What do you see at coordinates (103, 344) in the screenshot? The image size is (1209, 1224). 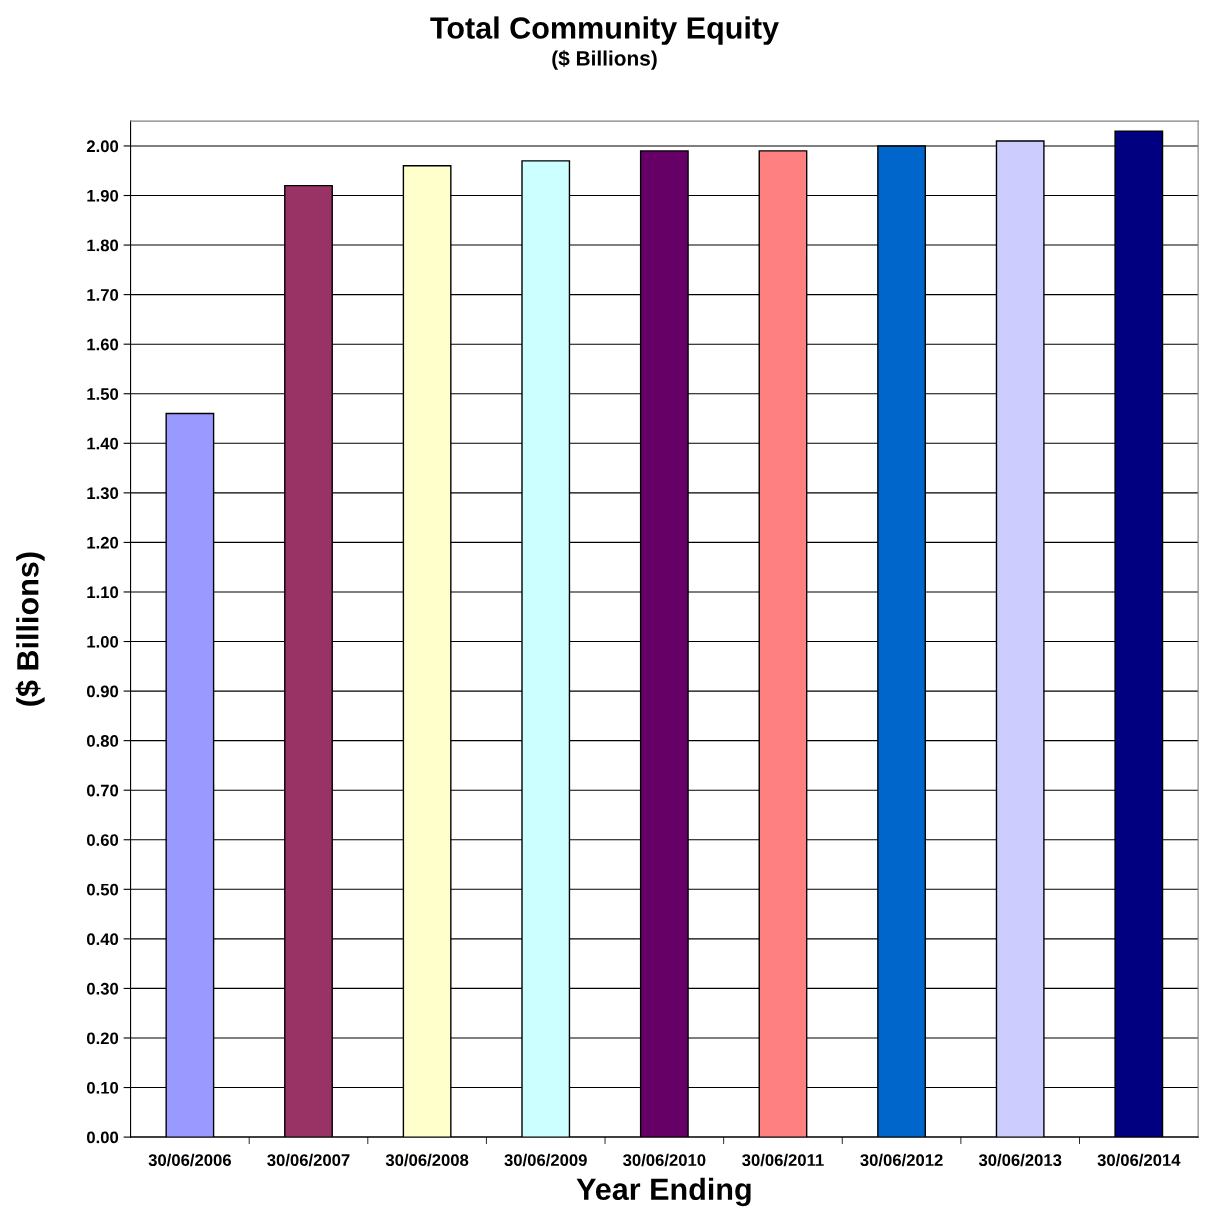 I see `y-tick-label: 1.60` at bounding box center [103, 344].